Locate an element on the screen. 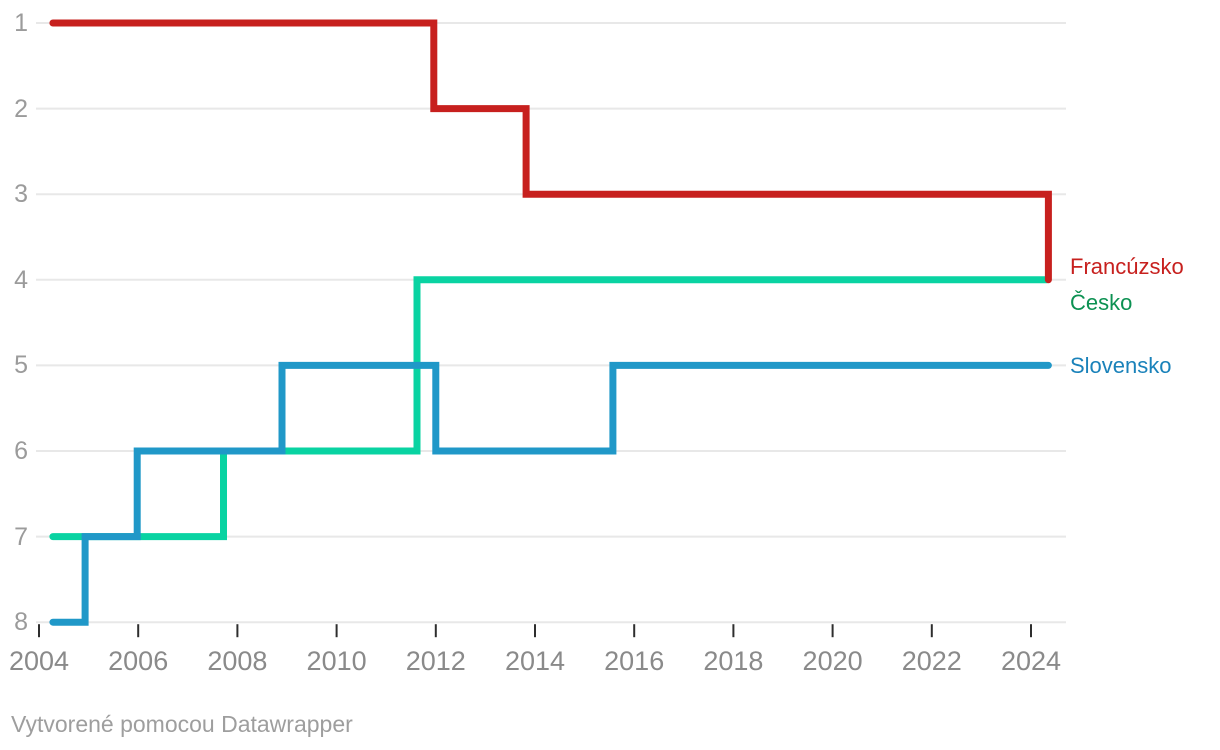 The height and width of the screenshot is (750, 1220). y-tick-label: 4 is located at coordinates (21, 279).